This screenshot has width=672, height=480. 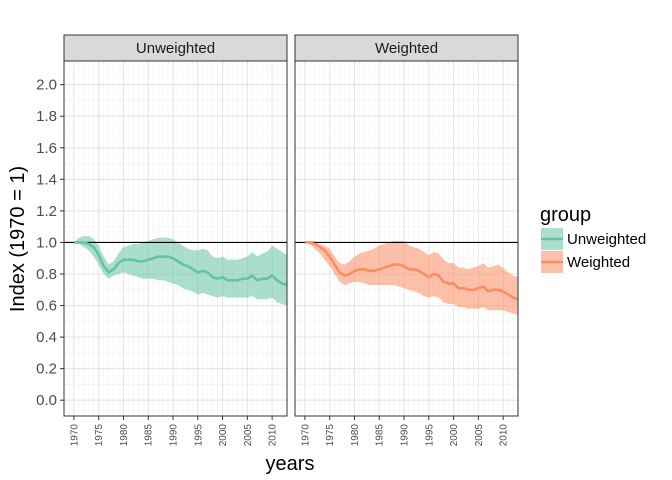 I want to click on y-tick-label: 1.8, so click(x=46, y=116).